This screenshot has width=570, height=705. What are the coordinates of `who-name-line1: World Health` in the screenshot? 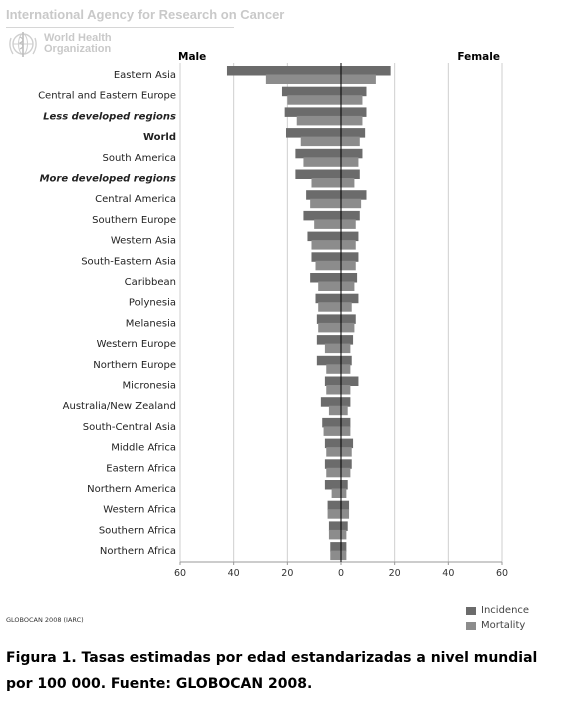 It's located at (78, 38).